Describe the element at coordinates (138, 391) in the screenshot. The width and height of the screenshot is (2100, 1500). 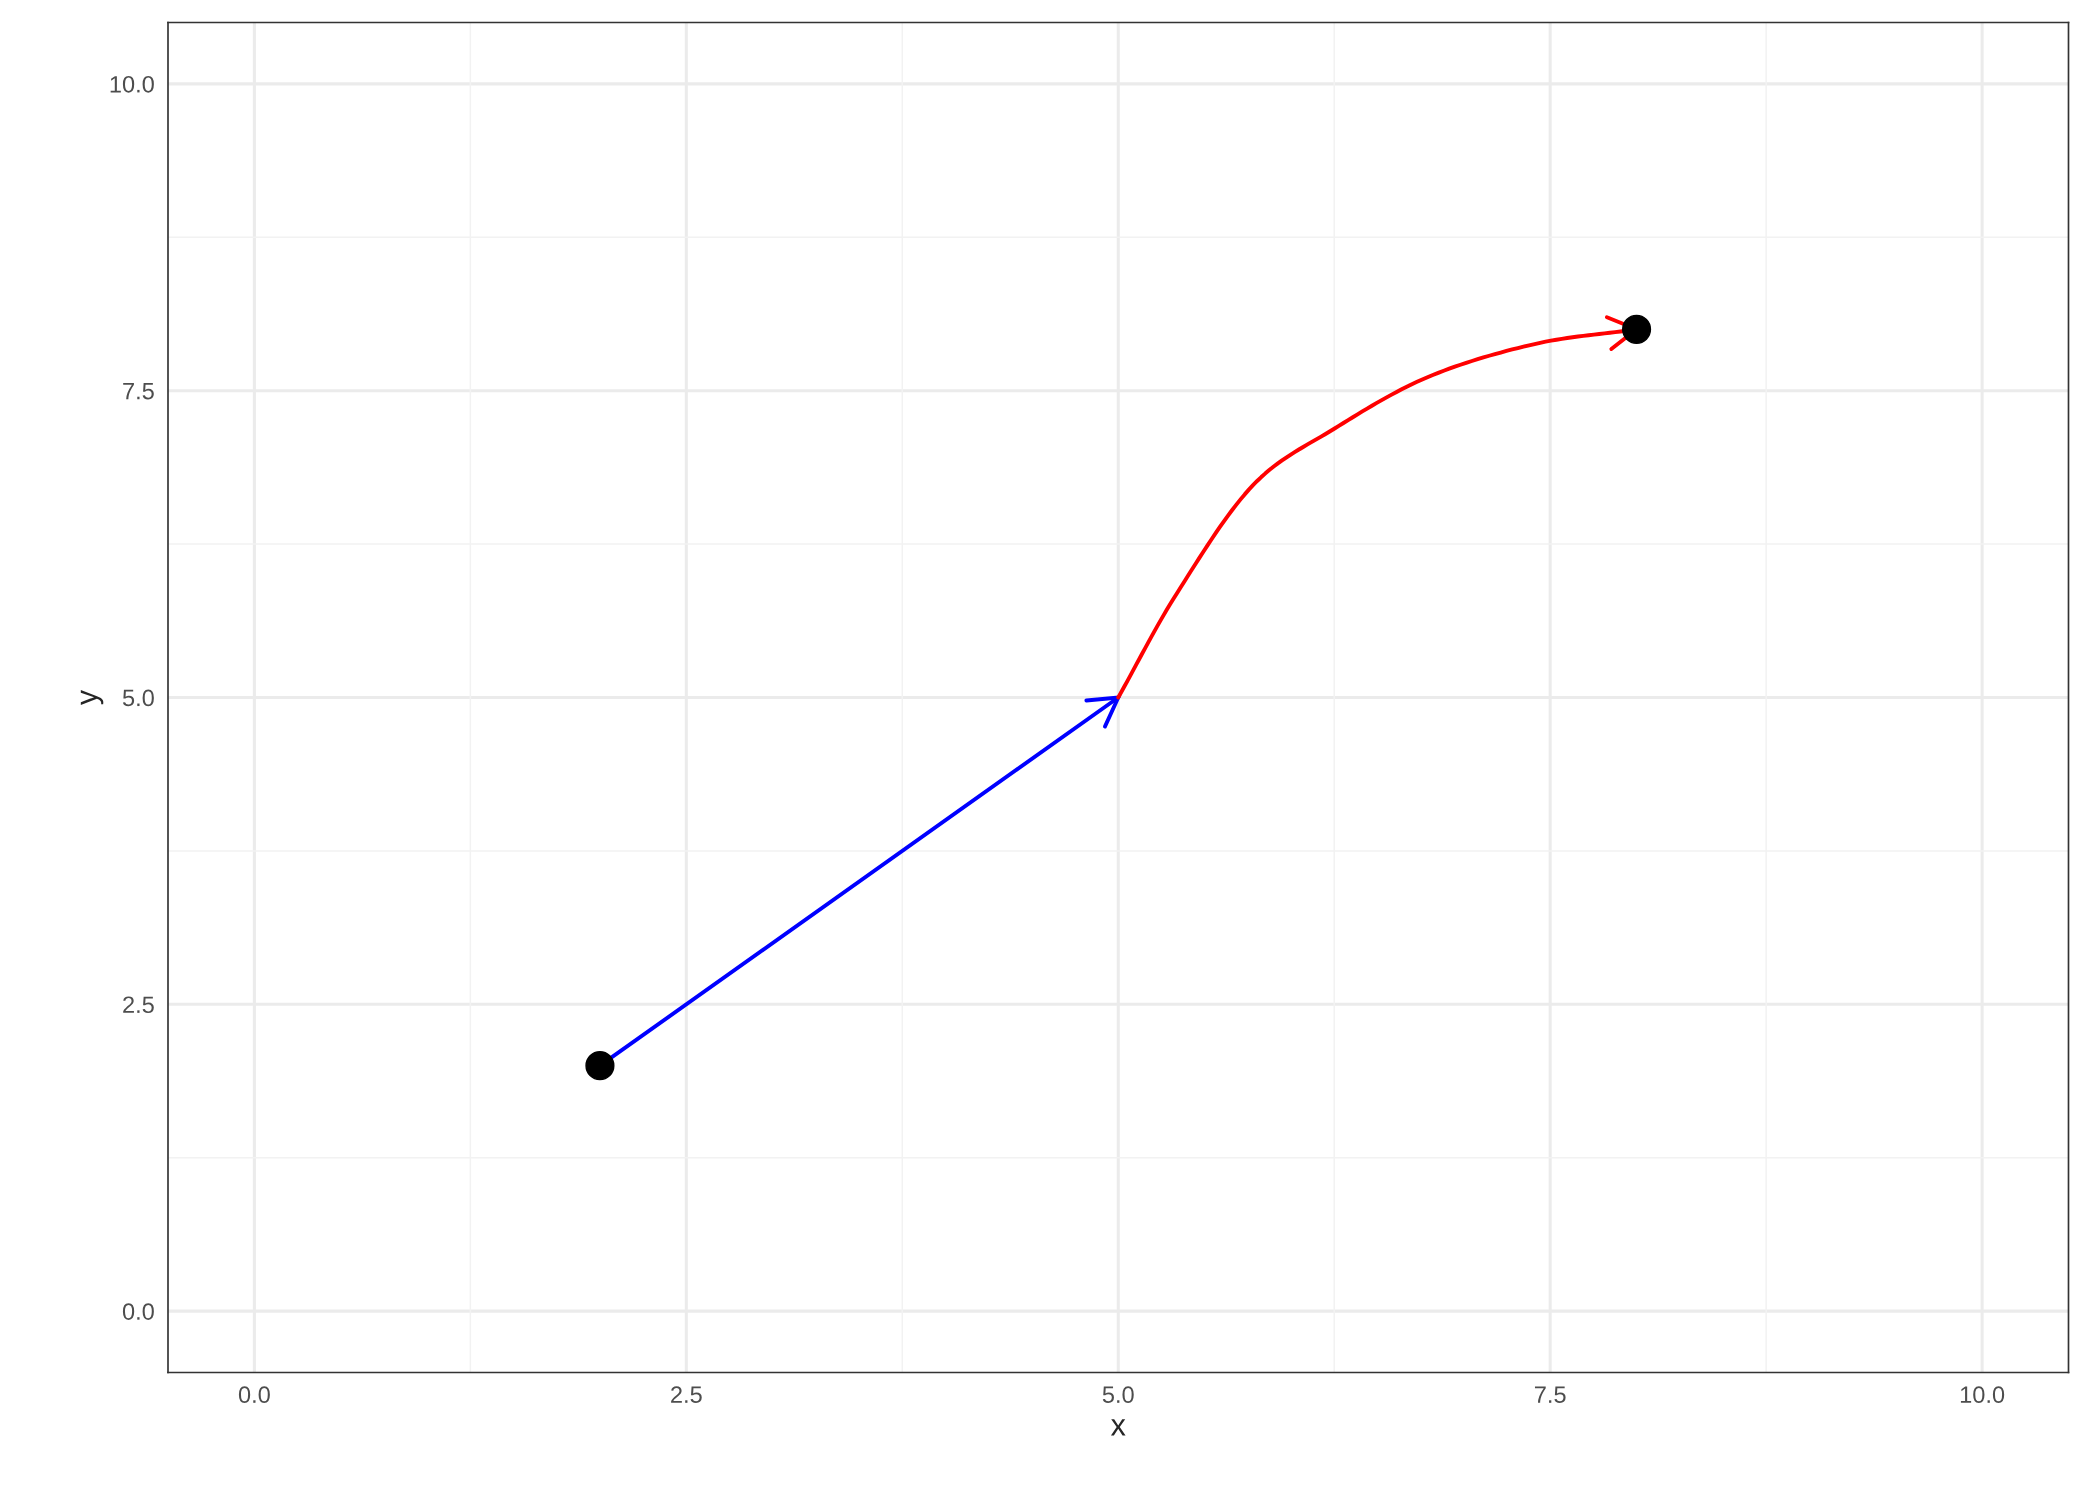
I see `y-tick-label: 7.5` at that location.